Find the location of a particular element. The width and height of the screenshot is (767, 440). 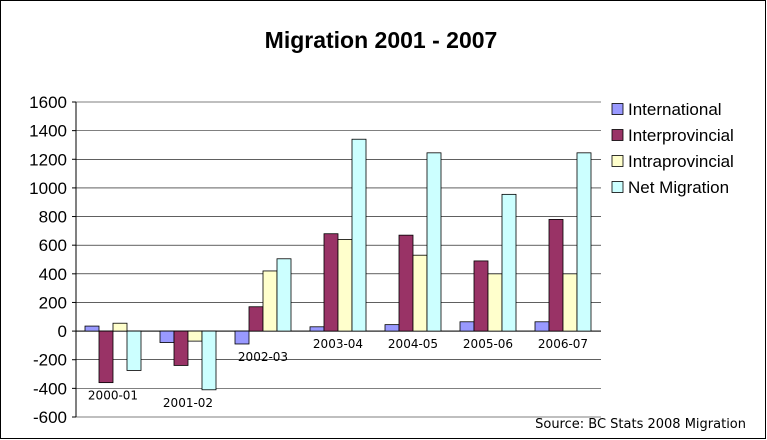

legend-label: Net Migration is located at coordinates (678, 187).